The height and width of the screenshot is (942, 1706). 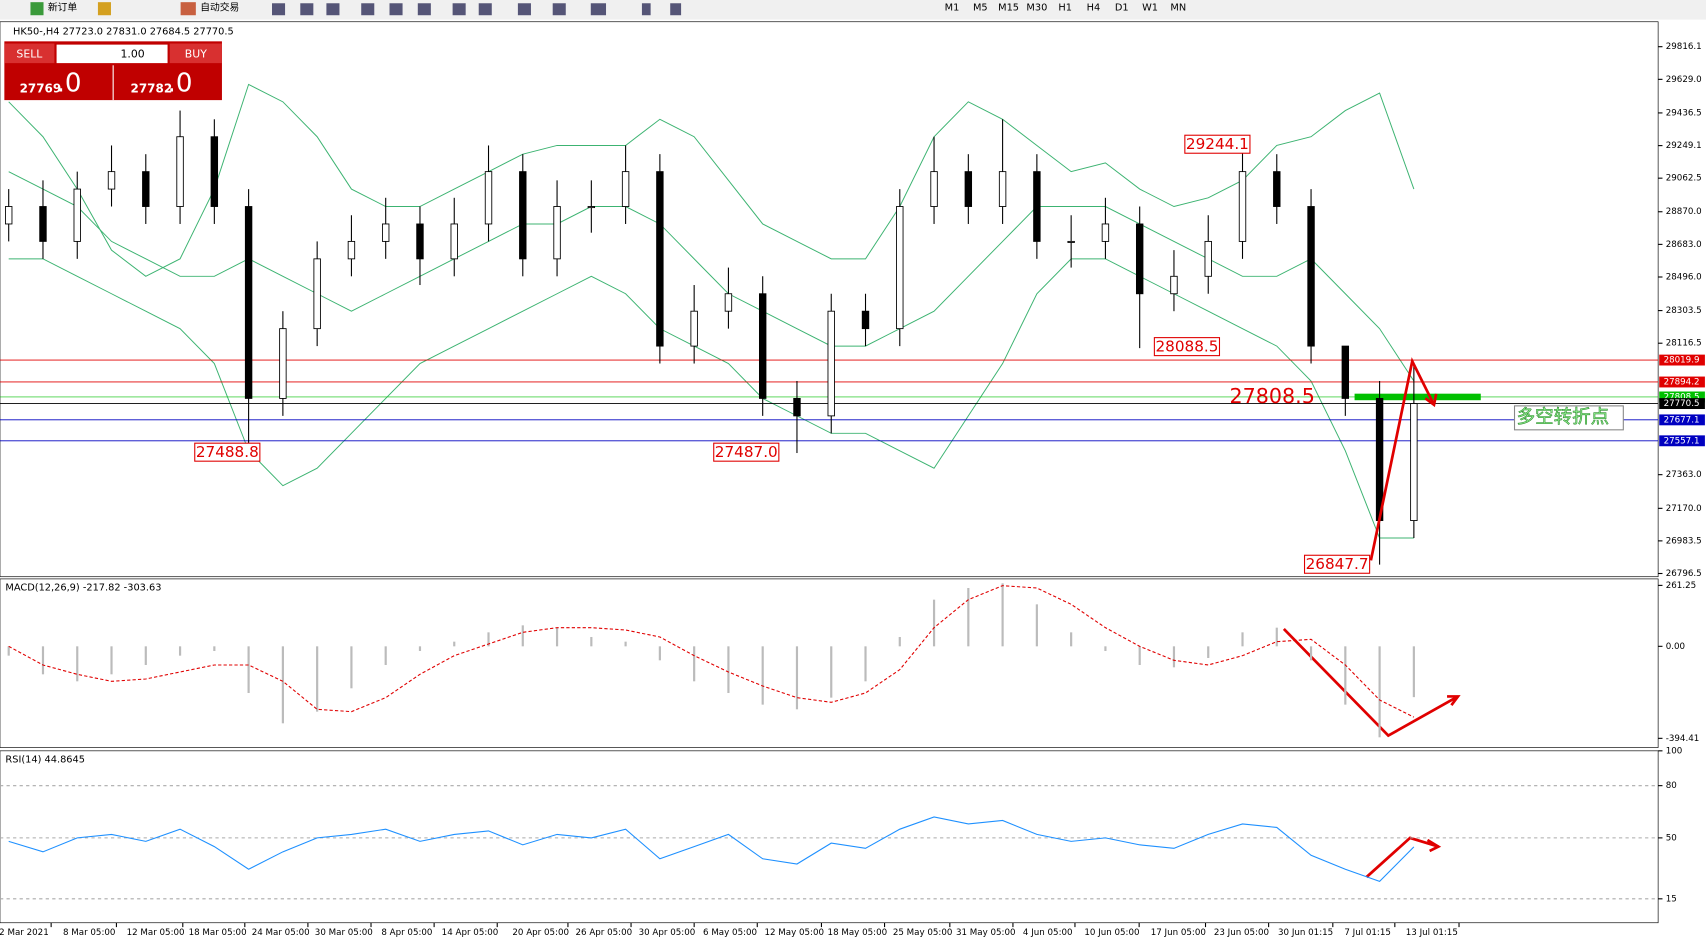 I want to click on buy-button, so click(x=195, y=53).